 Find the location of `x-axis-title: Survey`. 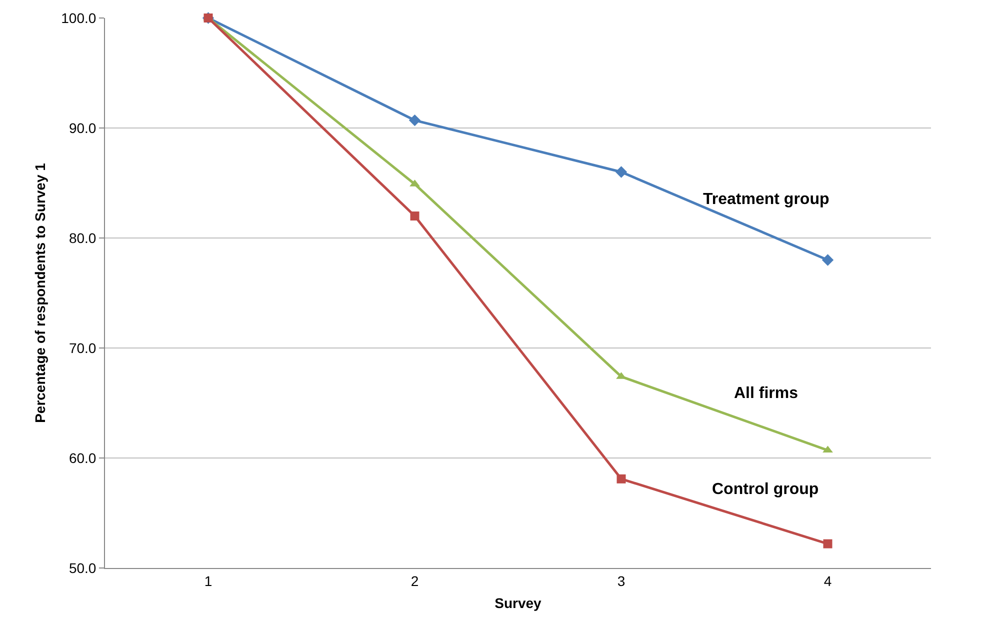

x-axis-title: Survey is located at coordinates (518, 603).